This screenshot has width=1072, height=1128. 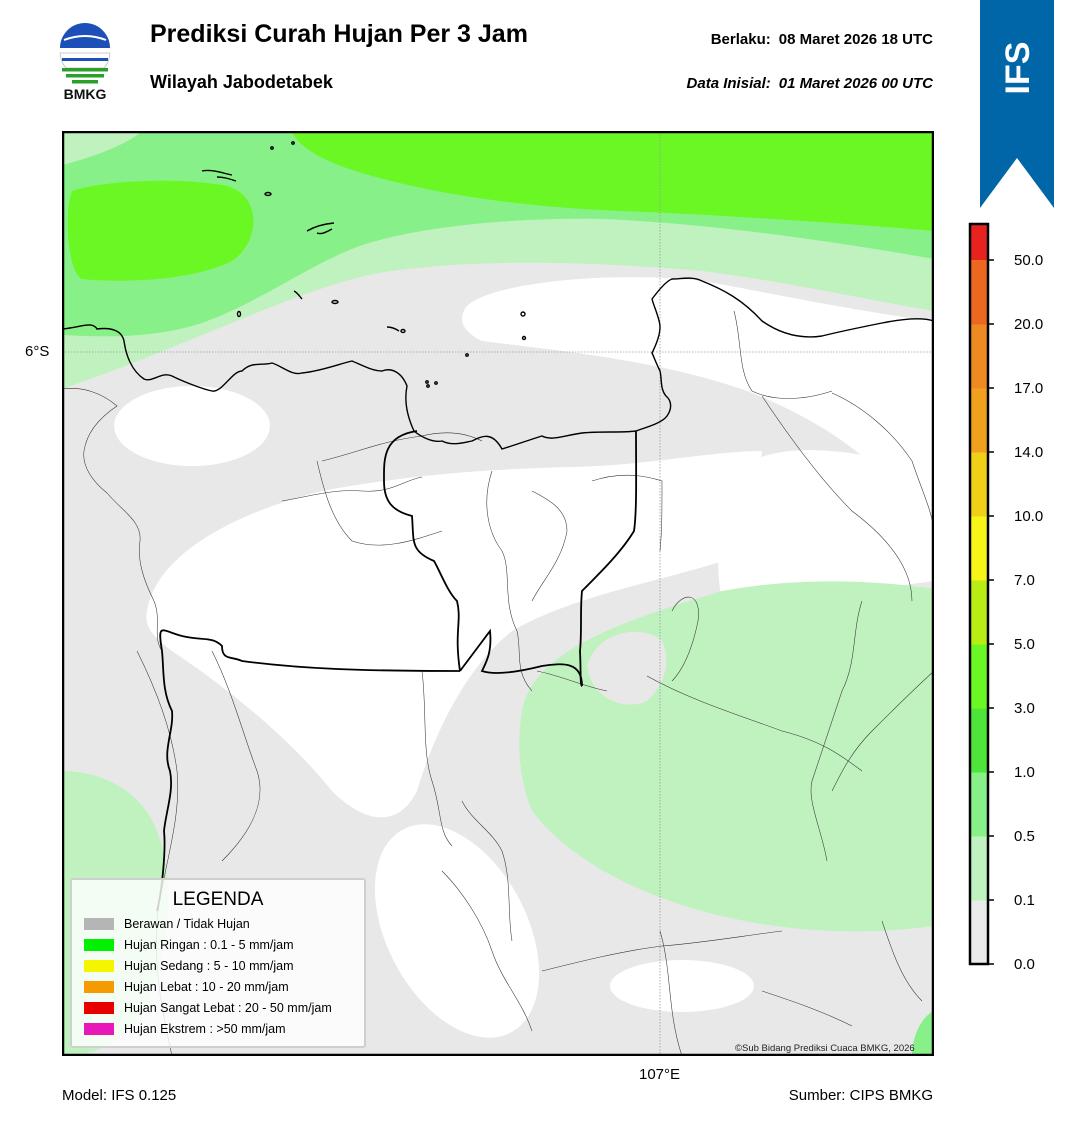 I want to click on coastline, so click(x=498, y=363).